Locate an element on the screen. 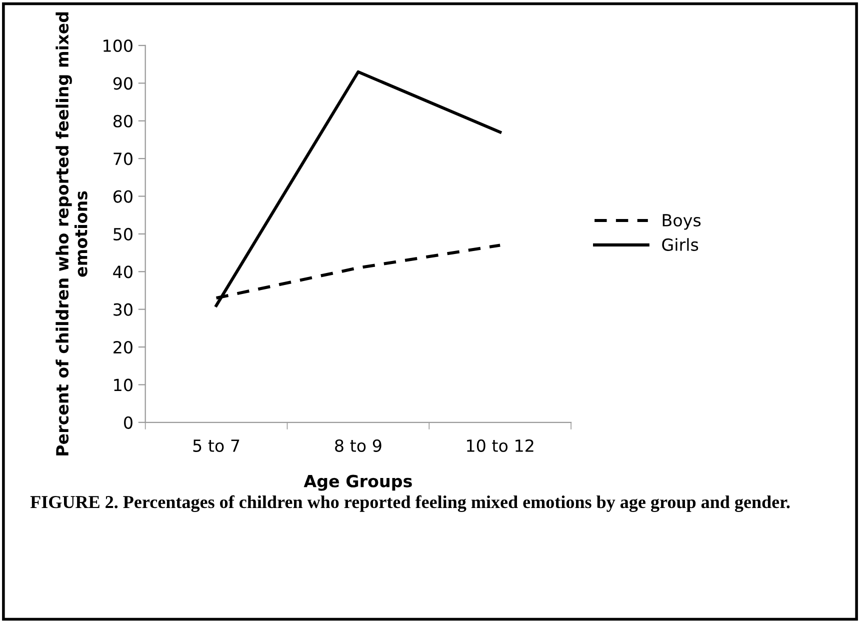 The height and width of the screenshot is (623, 860). y-tick-label: 30 is located at coordinates (123, 309).